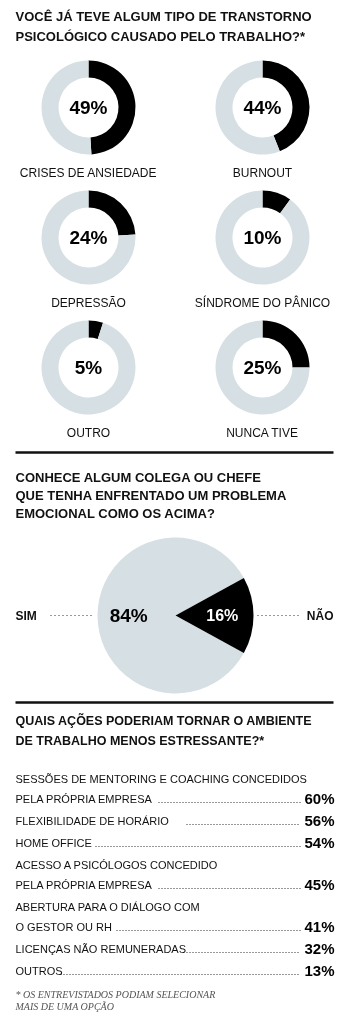  I want to click on text: 45%, so click(319, 884).